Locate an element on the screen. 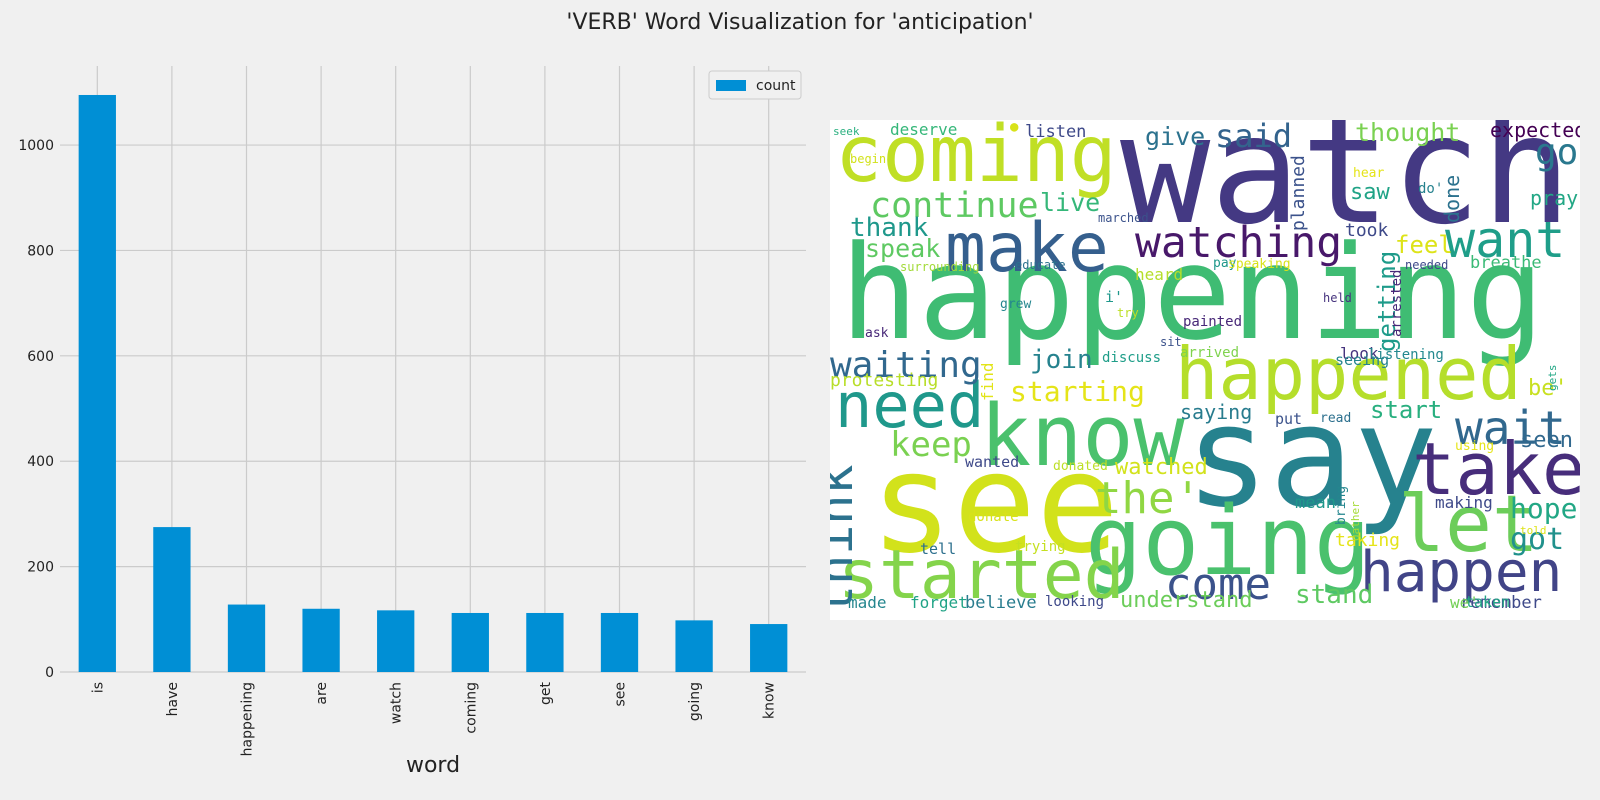 The width and height of the screenshot is (1600, 800). cloud-word: be' is located at coordinates (1548, 388).